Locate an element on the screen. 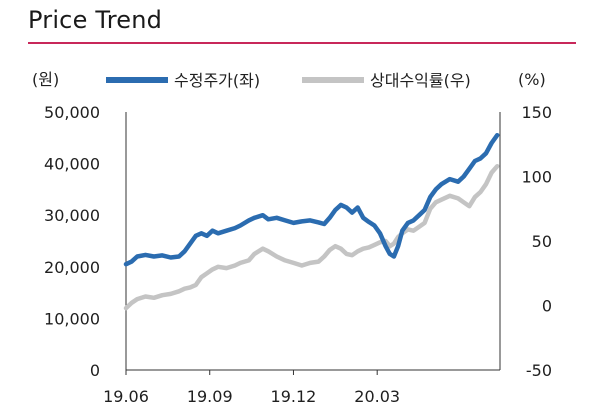 This screenshot has height=411, width=600. y-left-tick-label: 40,000 is located at coordinates (72, 164).